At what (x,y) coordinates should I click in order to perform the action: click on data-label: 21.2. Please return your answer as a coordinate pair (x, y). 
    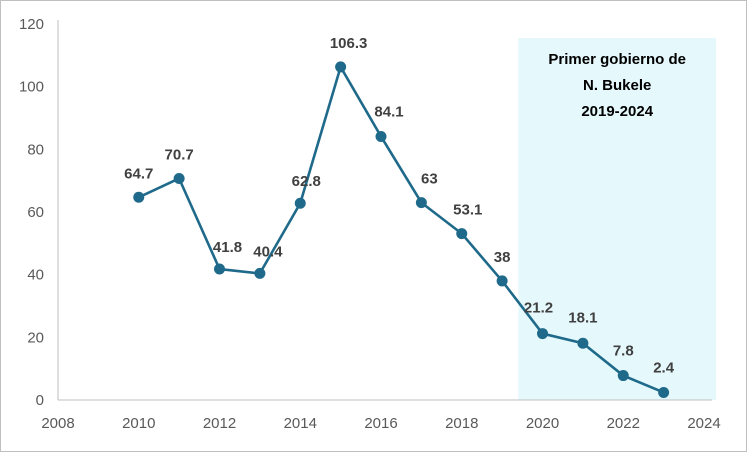
    Looking at the image, I should click on (538, 308).